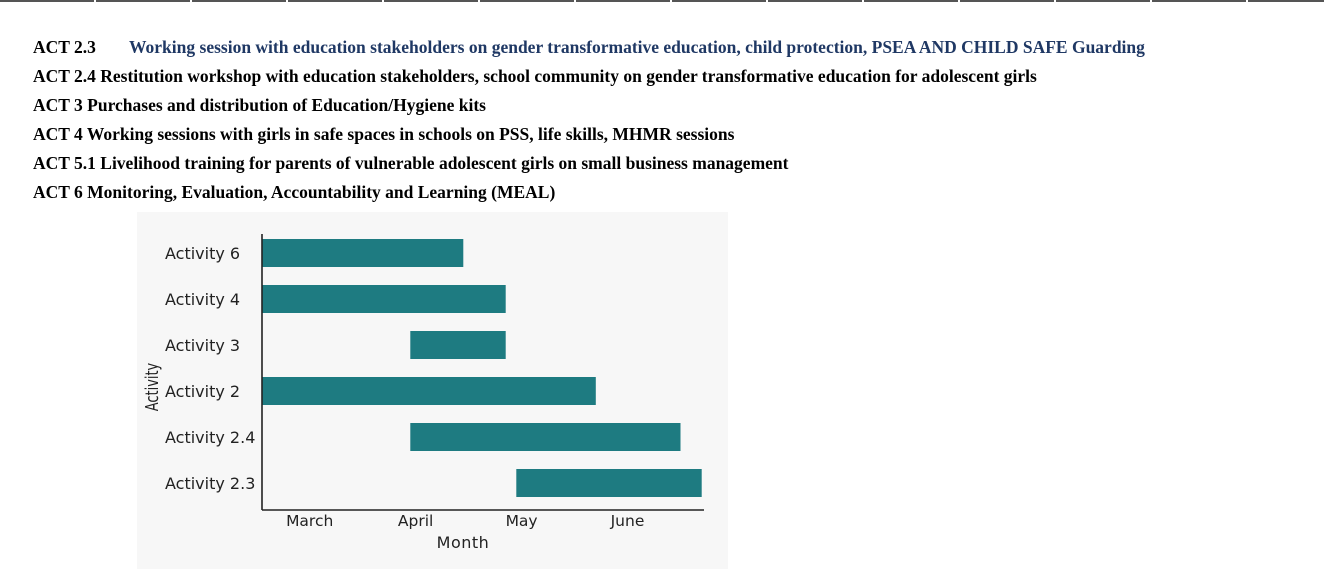  I want to click on activity-code: ACT 2.3, so click(64, 47).